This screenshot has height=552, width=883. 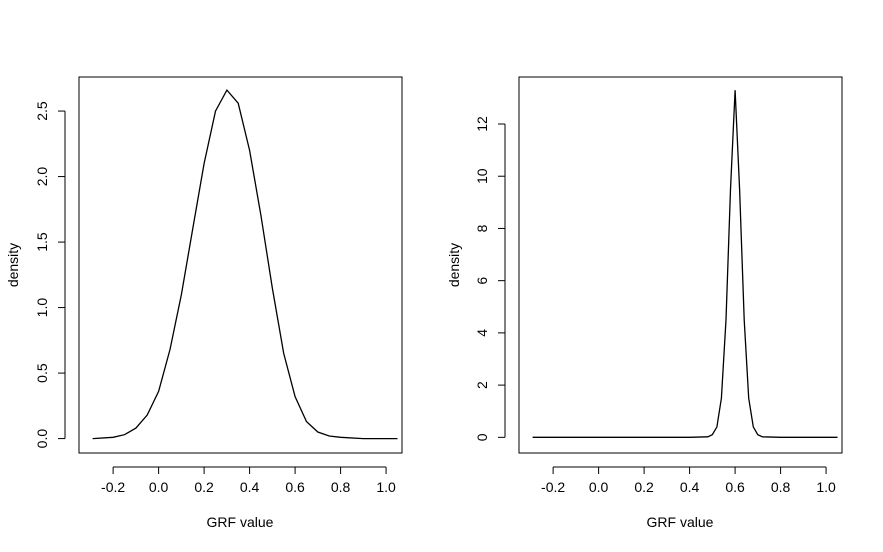 I want to click on y-tick-label: 6, so click(x=482, y=281).